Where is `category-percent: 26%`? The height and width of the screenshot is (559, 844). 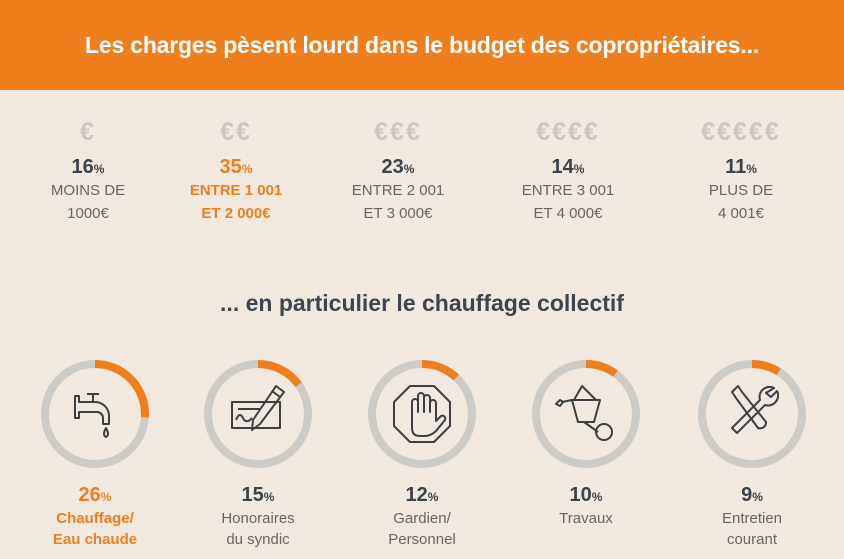 category-percent: 26% is located at coordinates (95, 495).